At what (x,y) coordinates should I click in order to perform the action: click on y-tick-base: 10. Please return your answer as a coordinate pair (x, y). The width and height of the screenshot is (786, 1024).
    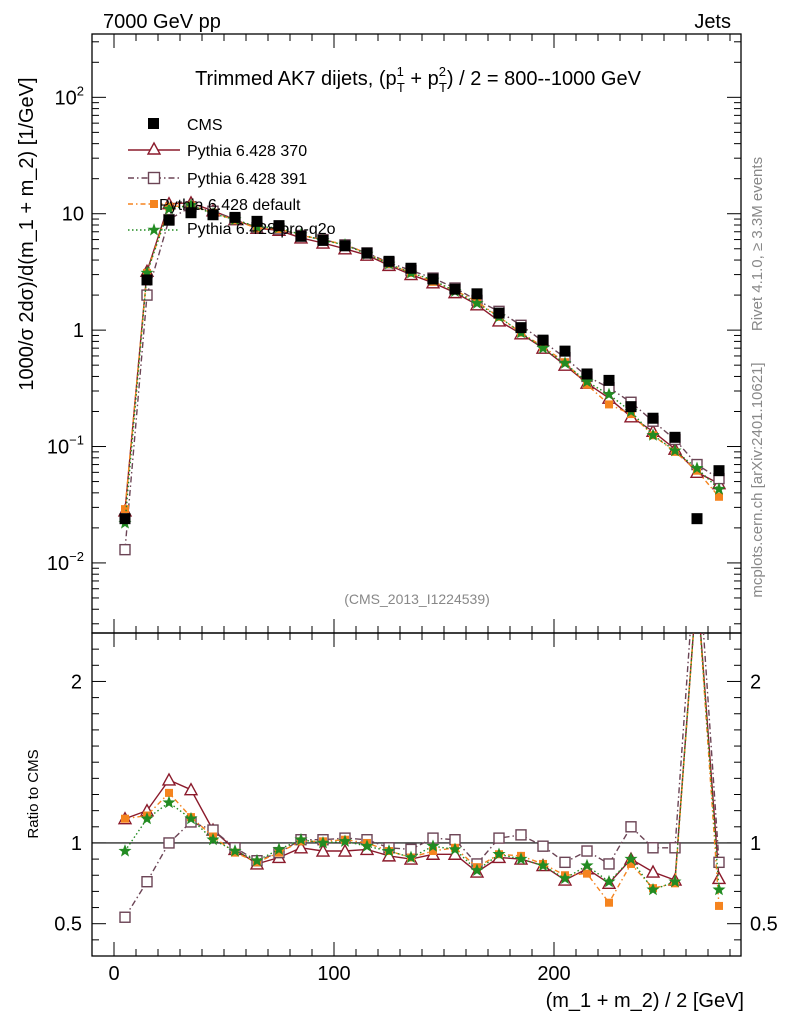
    Looking at the image, I should click on (73, 215).